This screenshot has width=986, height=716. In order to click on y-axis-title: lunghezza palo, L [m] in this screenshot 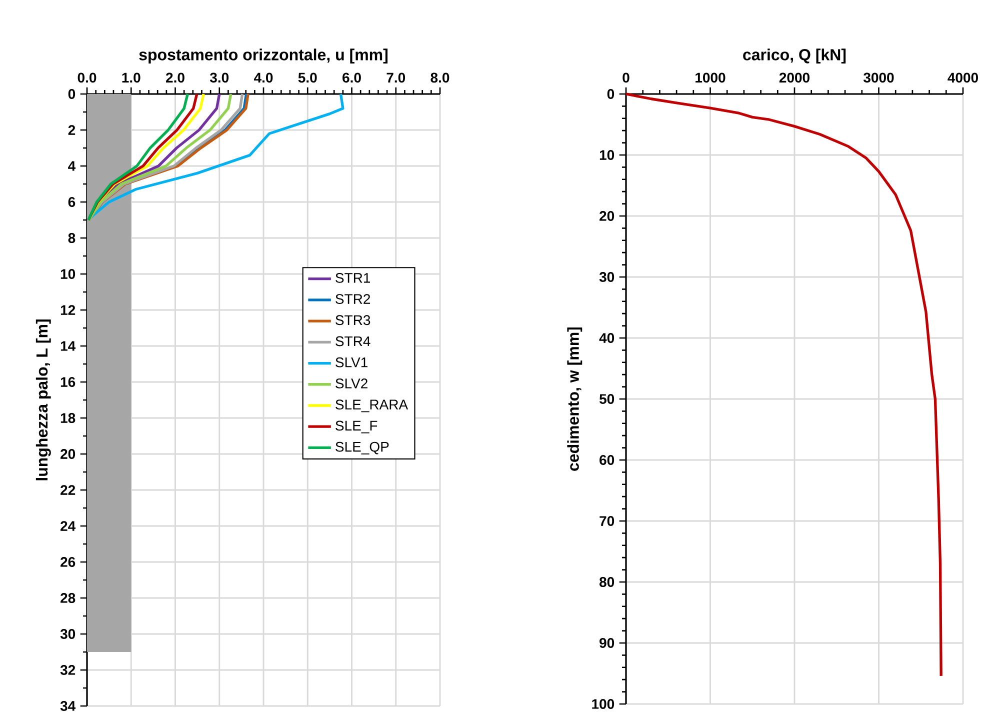, I will do `click(43, 400)`.